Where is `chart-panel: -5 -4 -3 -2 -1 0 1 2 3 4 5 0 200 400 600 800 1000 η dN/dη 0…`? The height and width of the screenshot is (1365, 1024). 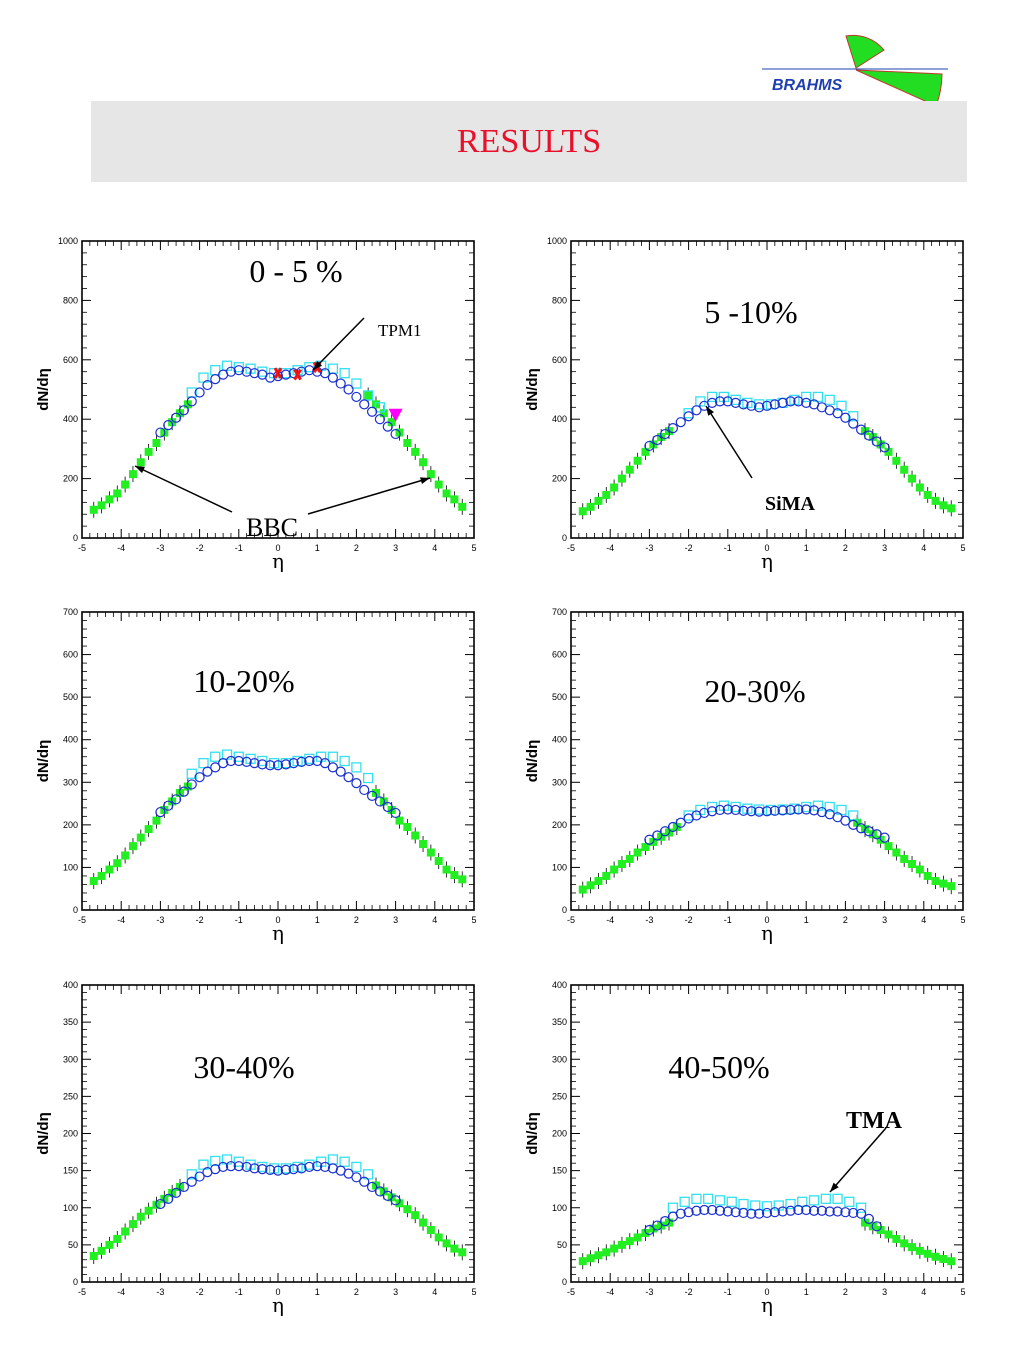
chart-panel: -5 -4 -3 -2 -1 0 1 2 3 4 5 0 200 400 600 800 1000 η dN/dη 0… is located at coordinates (256, 404).